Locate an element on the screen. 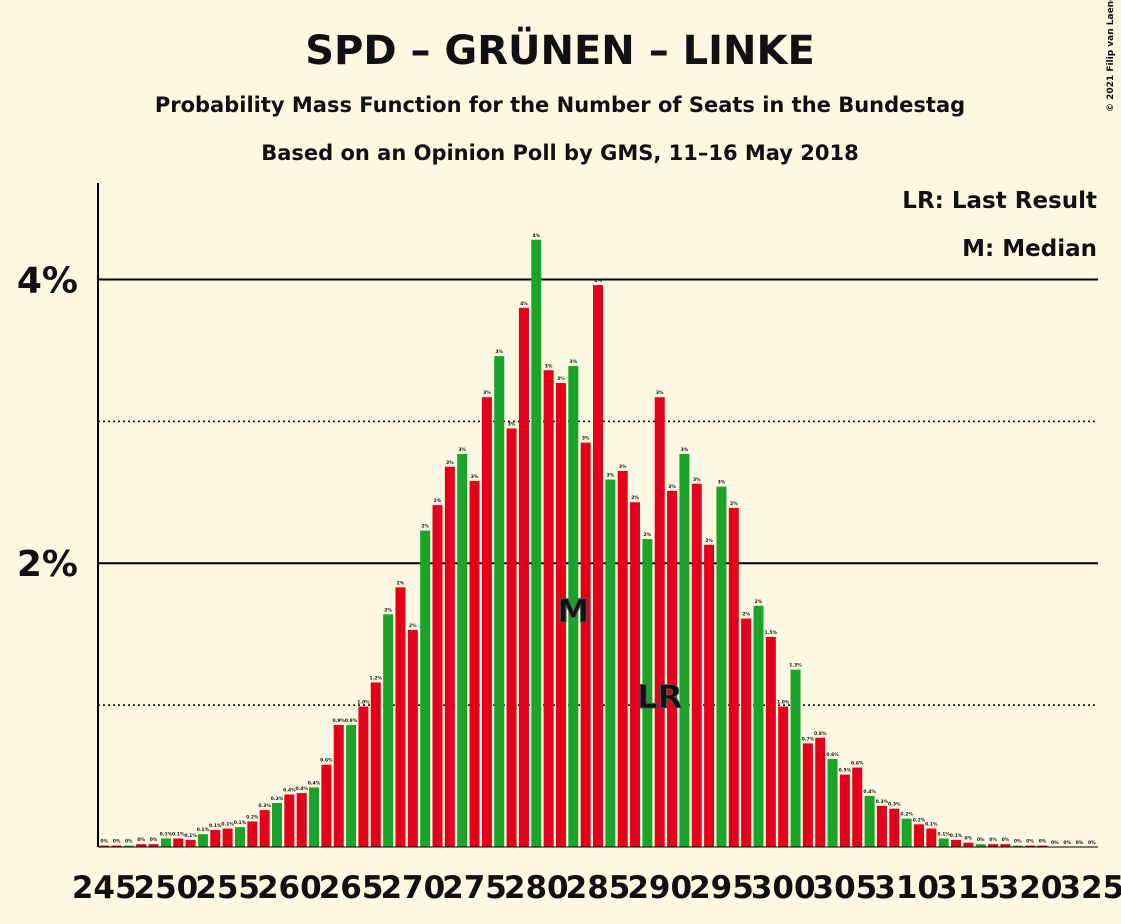 The height and width of the screenshot is (924, 1121). chart-title: SPD – GRÜNEN – LINKE is located at coordinates (560, 50).